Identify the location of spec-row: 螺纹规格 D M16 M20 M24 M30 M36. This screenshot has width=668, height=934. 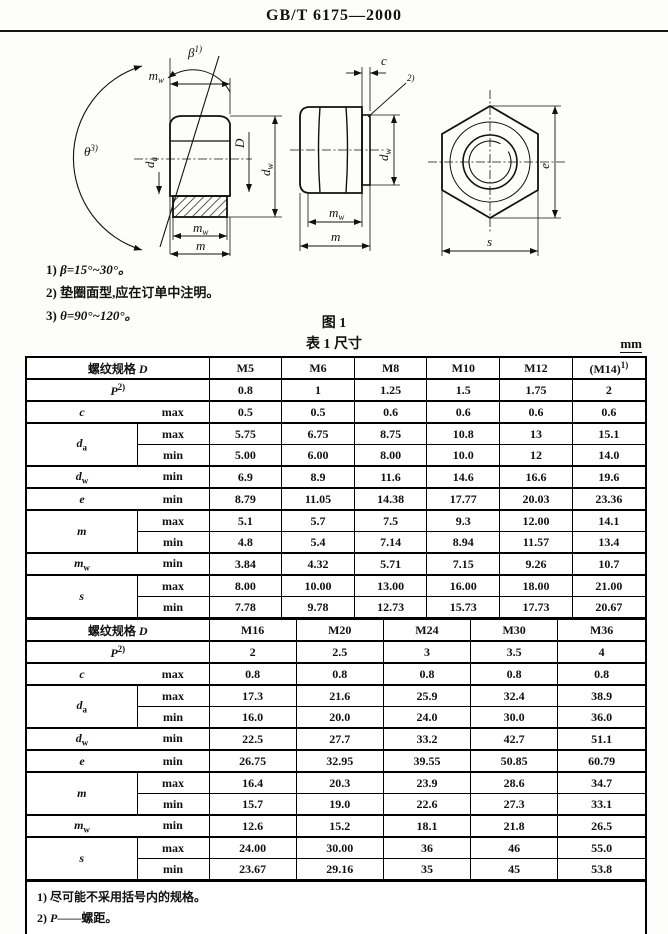
(336, 630).